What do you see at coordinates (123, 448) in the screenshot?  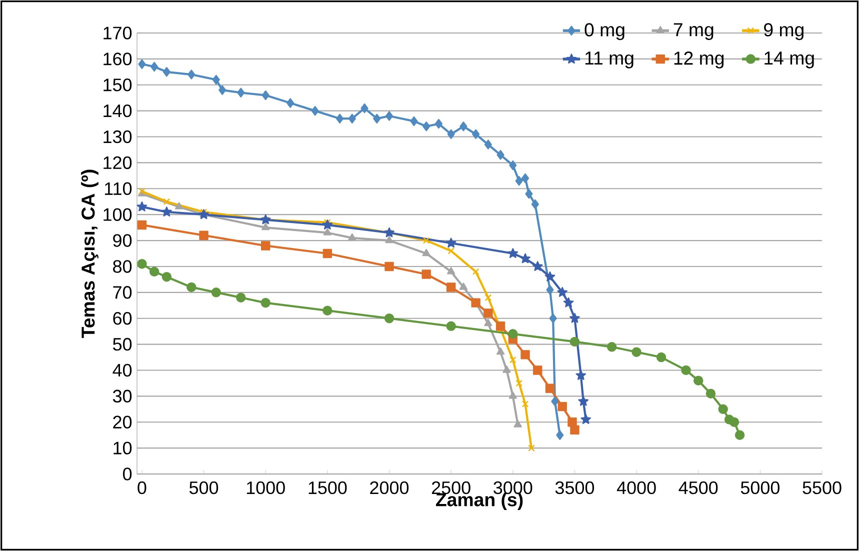 I see `y-tick-label: 10` at bounding box center [123, 448].